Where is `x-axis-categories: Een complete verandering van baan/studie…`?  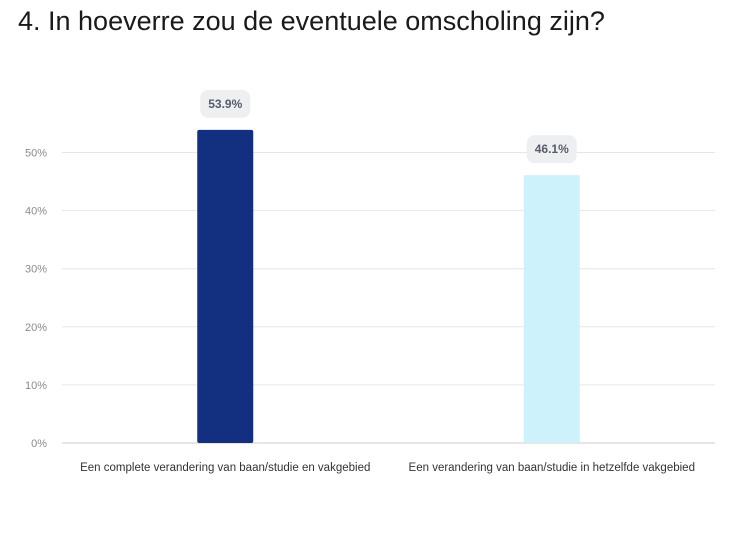 x-axis-categories: Een complete verandering van baan/studie… is located at coordinates (387, 468).